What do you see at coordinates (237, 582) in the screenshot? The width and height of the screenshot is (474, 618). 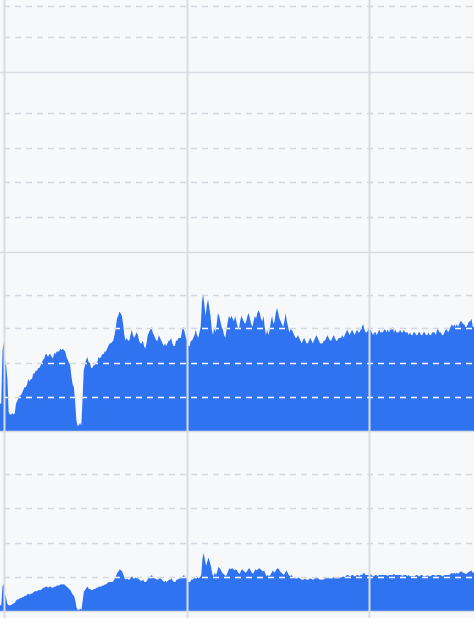 I see `panel-4-area-series` at bounding box center [237, 582].